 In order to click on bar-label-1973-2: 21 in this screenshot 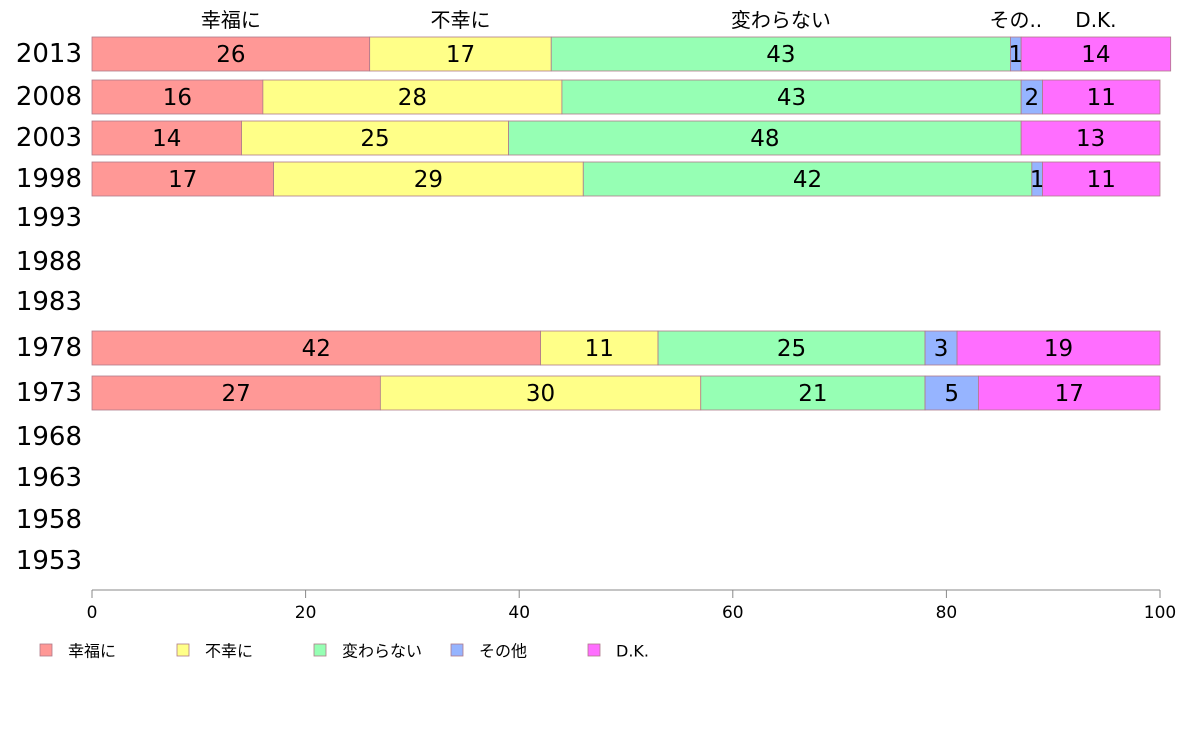, I will do `click(812, 394)`.